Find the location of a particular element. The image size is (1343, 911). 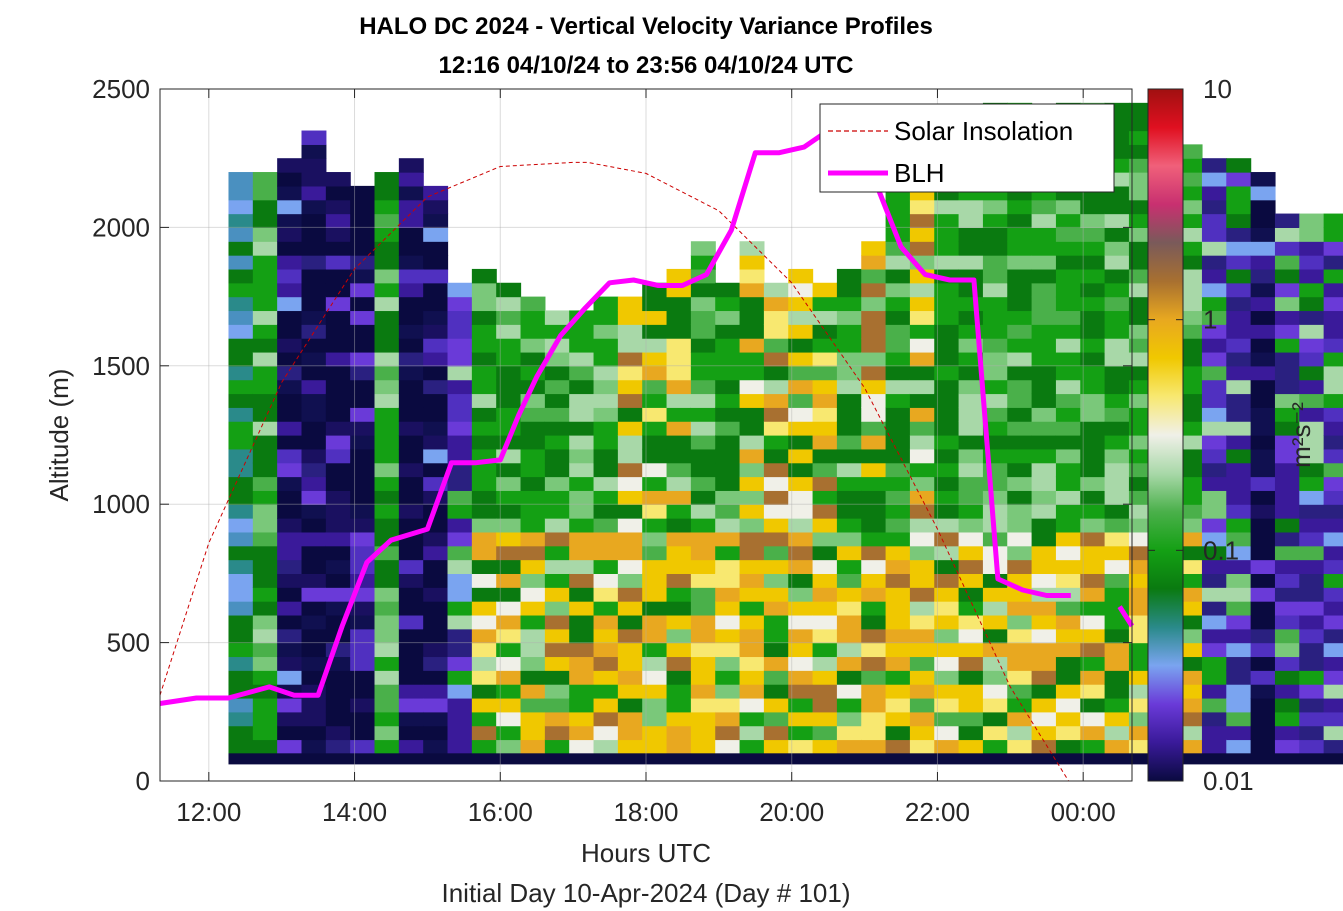

y-tick-label: 2000 is located at coordinates (121, 227).